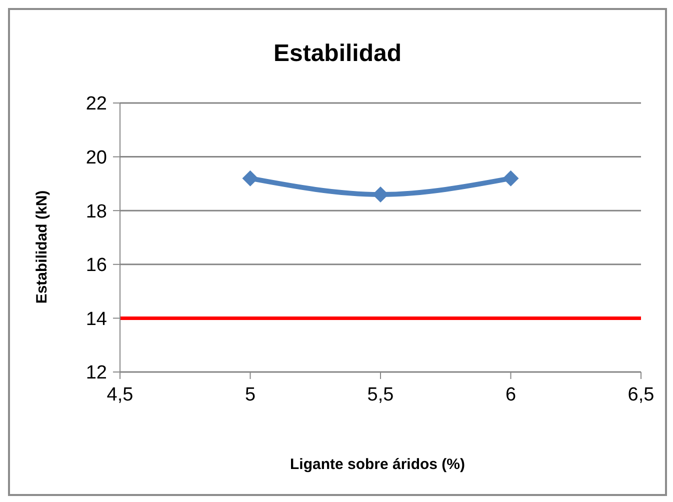  I want to click on x-tick-label: 5, so click(250, 395).